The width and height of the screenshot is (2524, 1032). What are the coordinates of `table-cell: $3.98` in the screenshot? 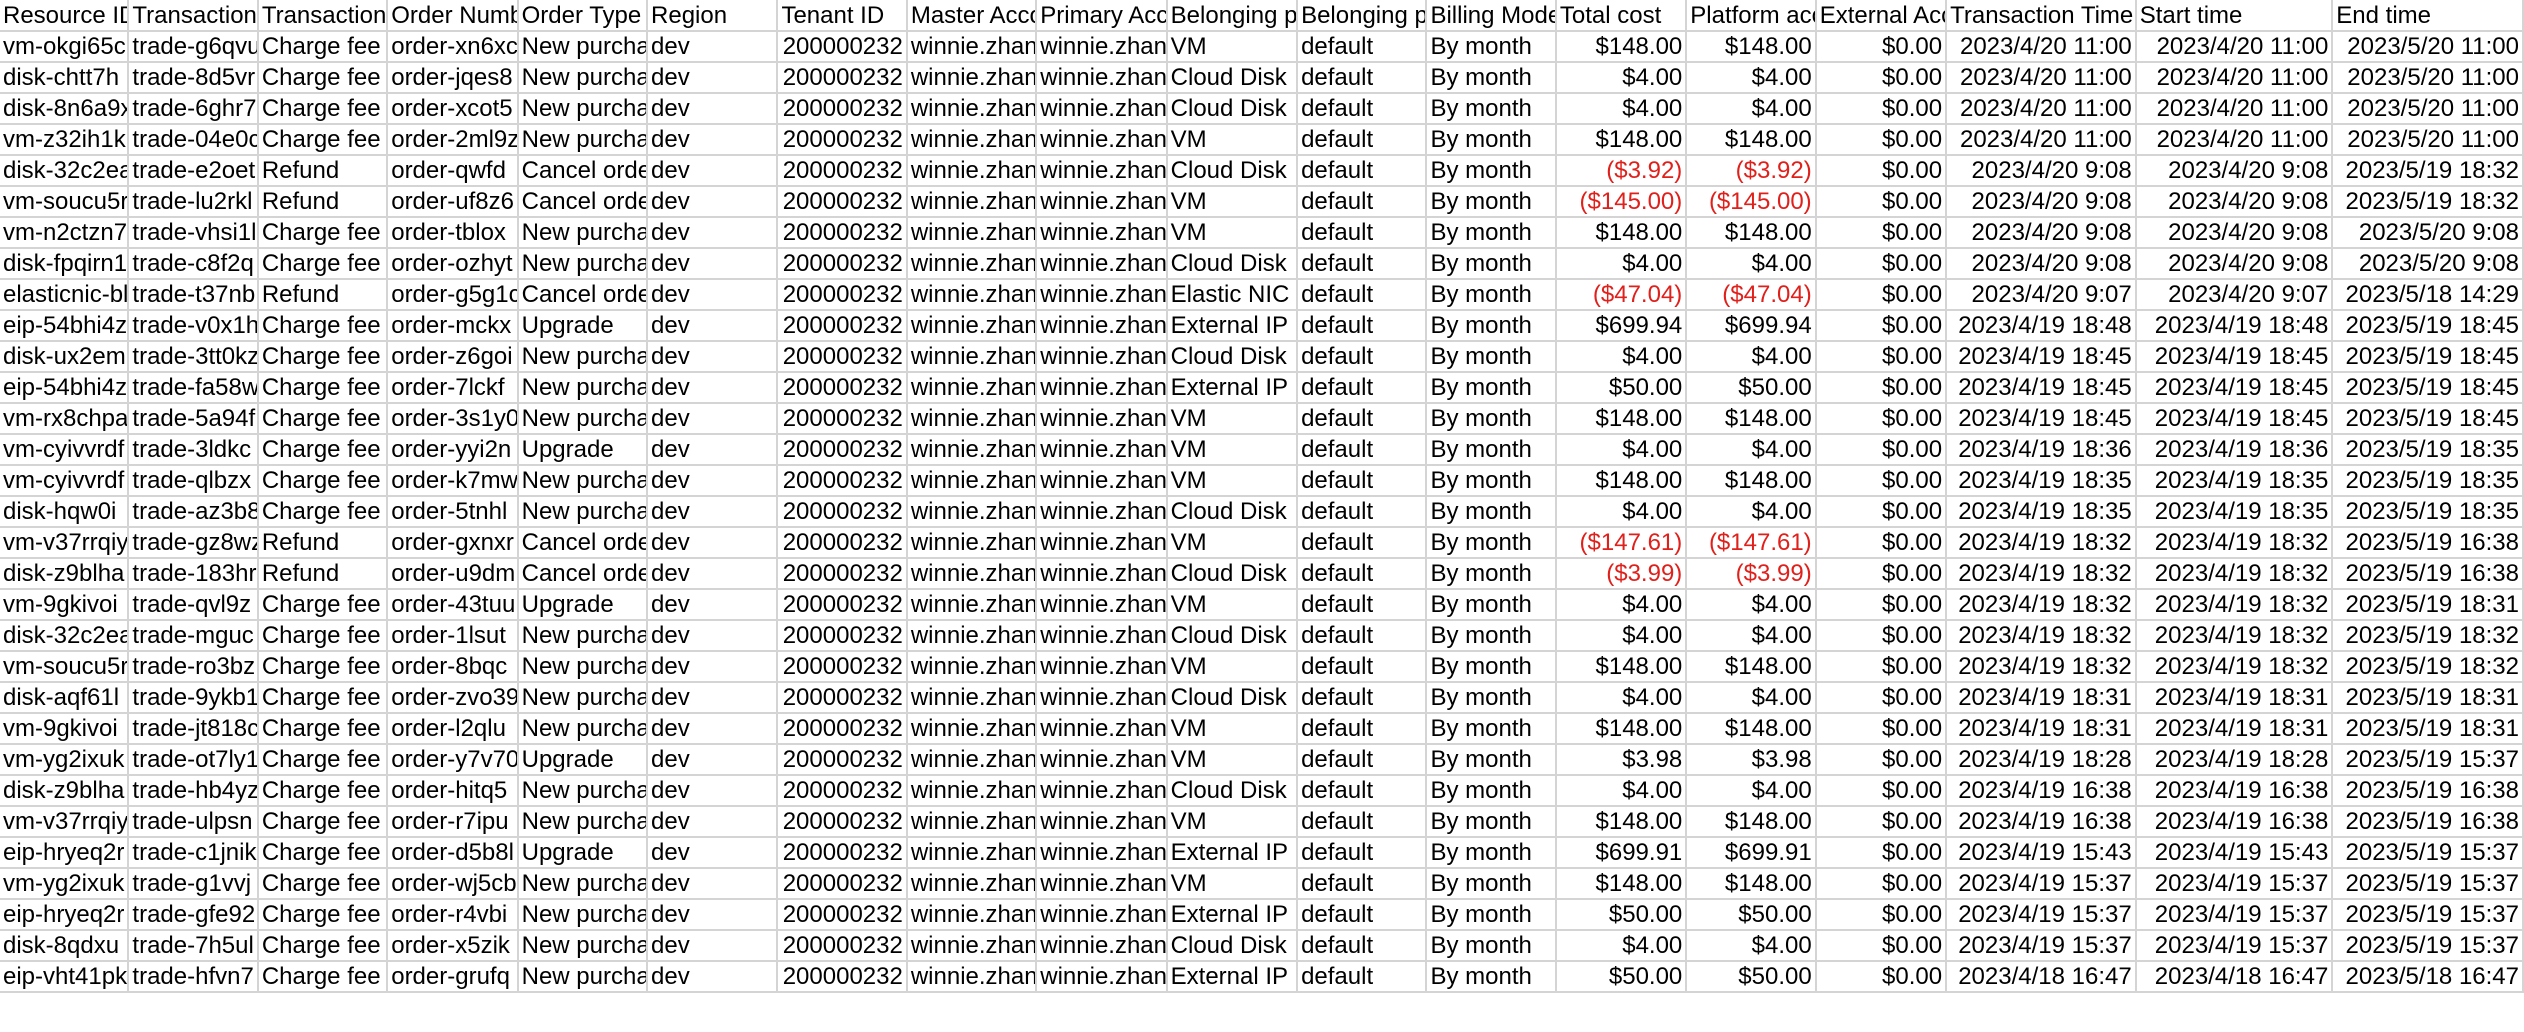 It's located at (1751, 760).